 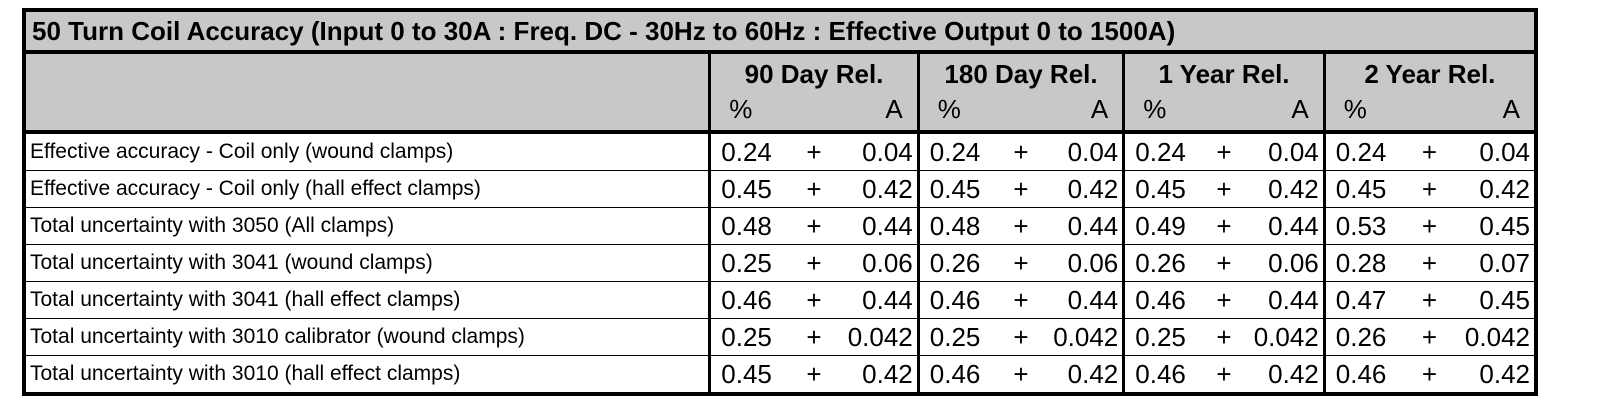 I want to click on period-header: 1 Year Rel.% A, so click(x=1223, y=93).